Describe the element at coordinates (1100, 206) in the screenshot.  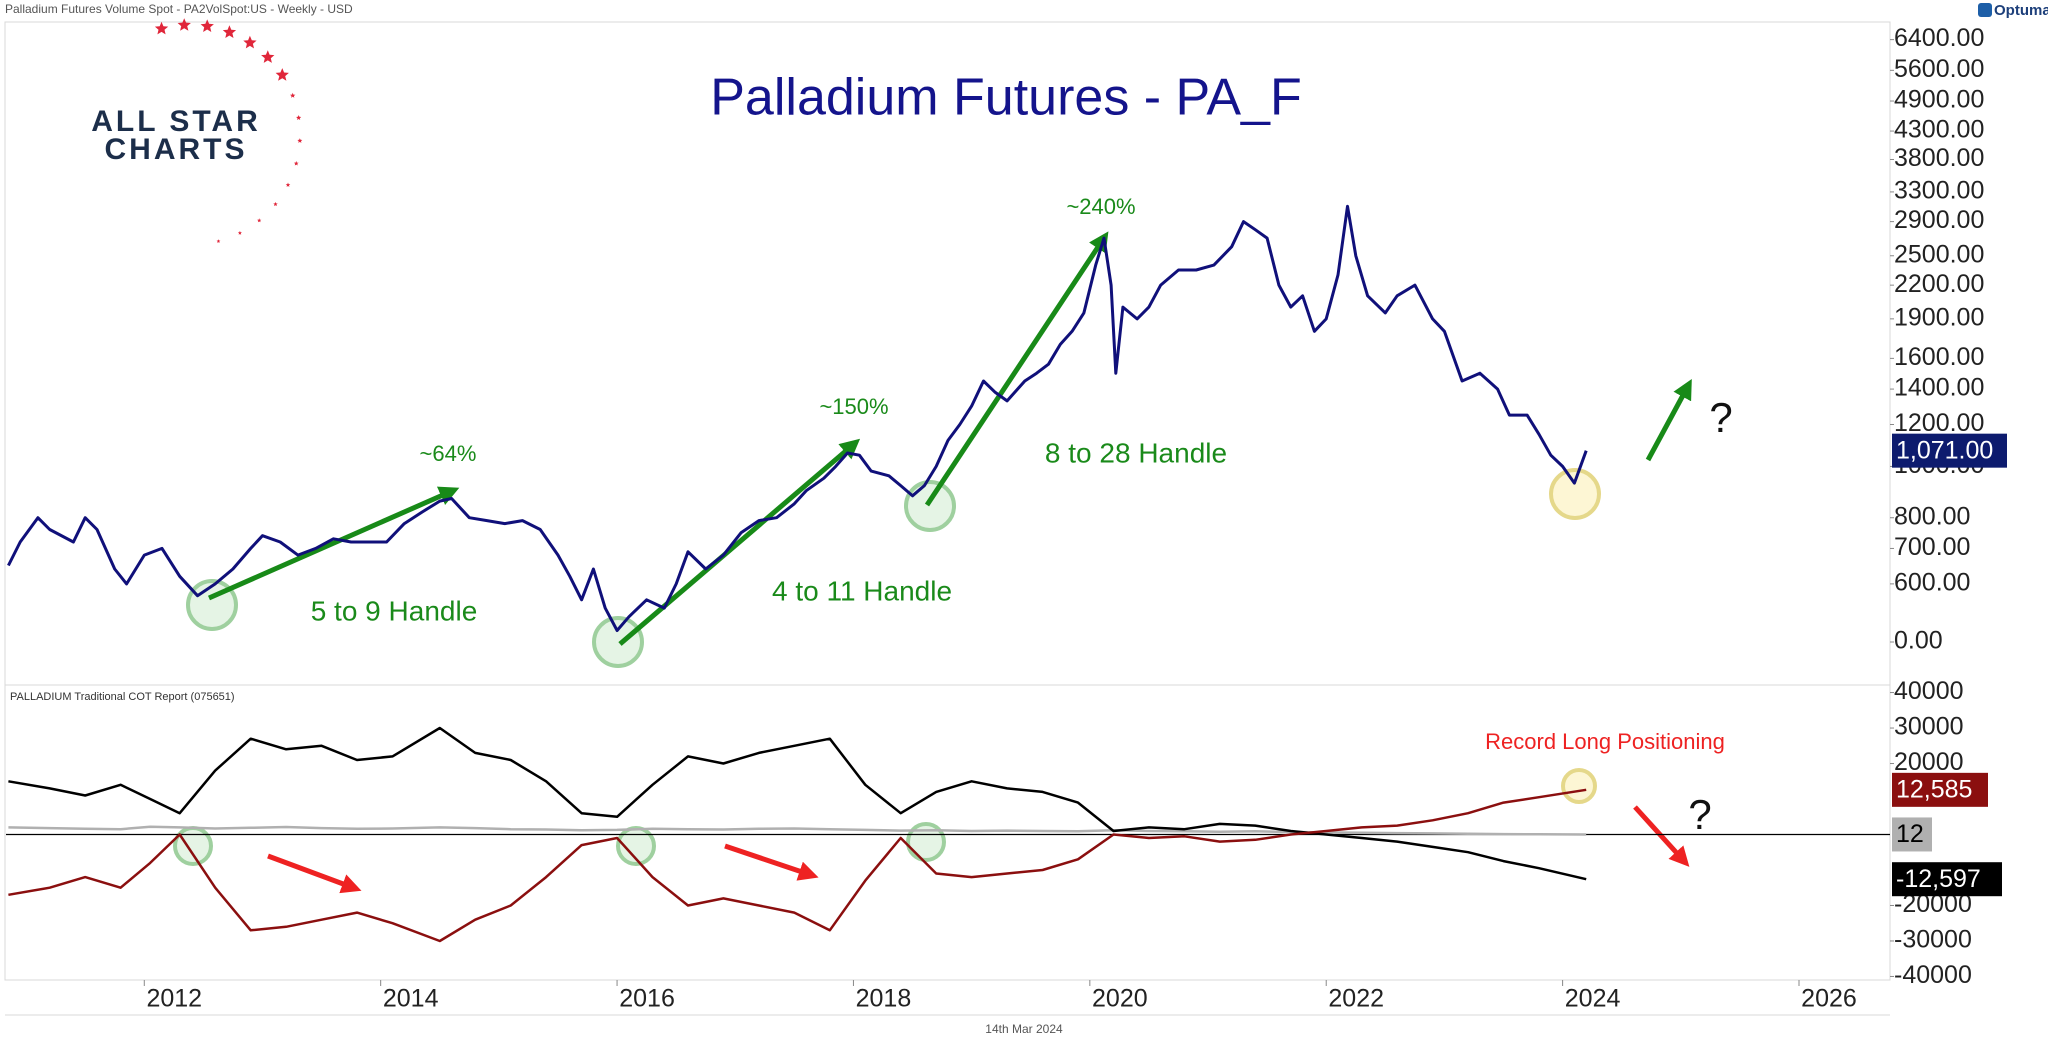
I see `annotation: ~240%` at that location.